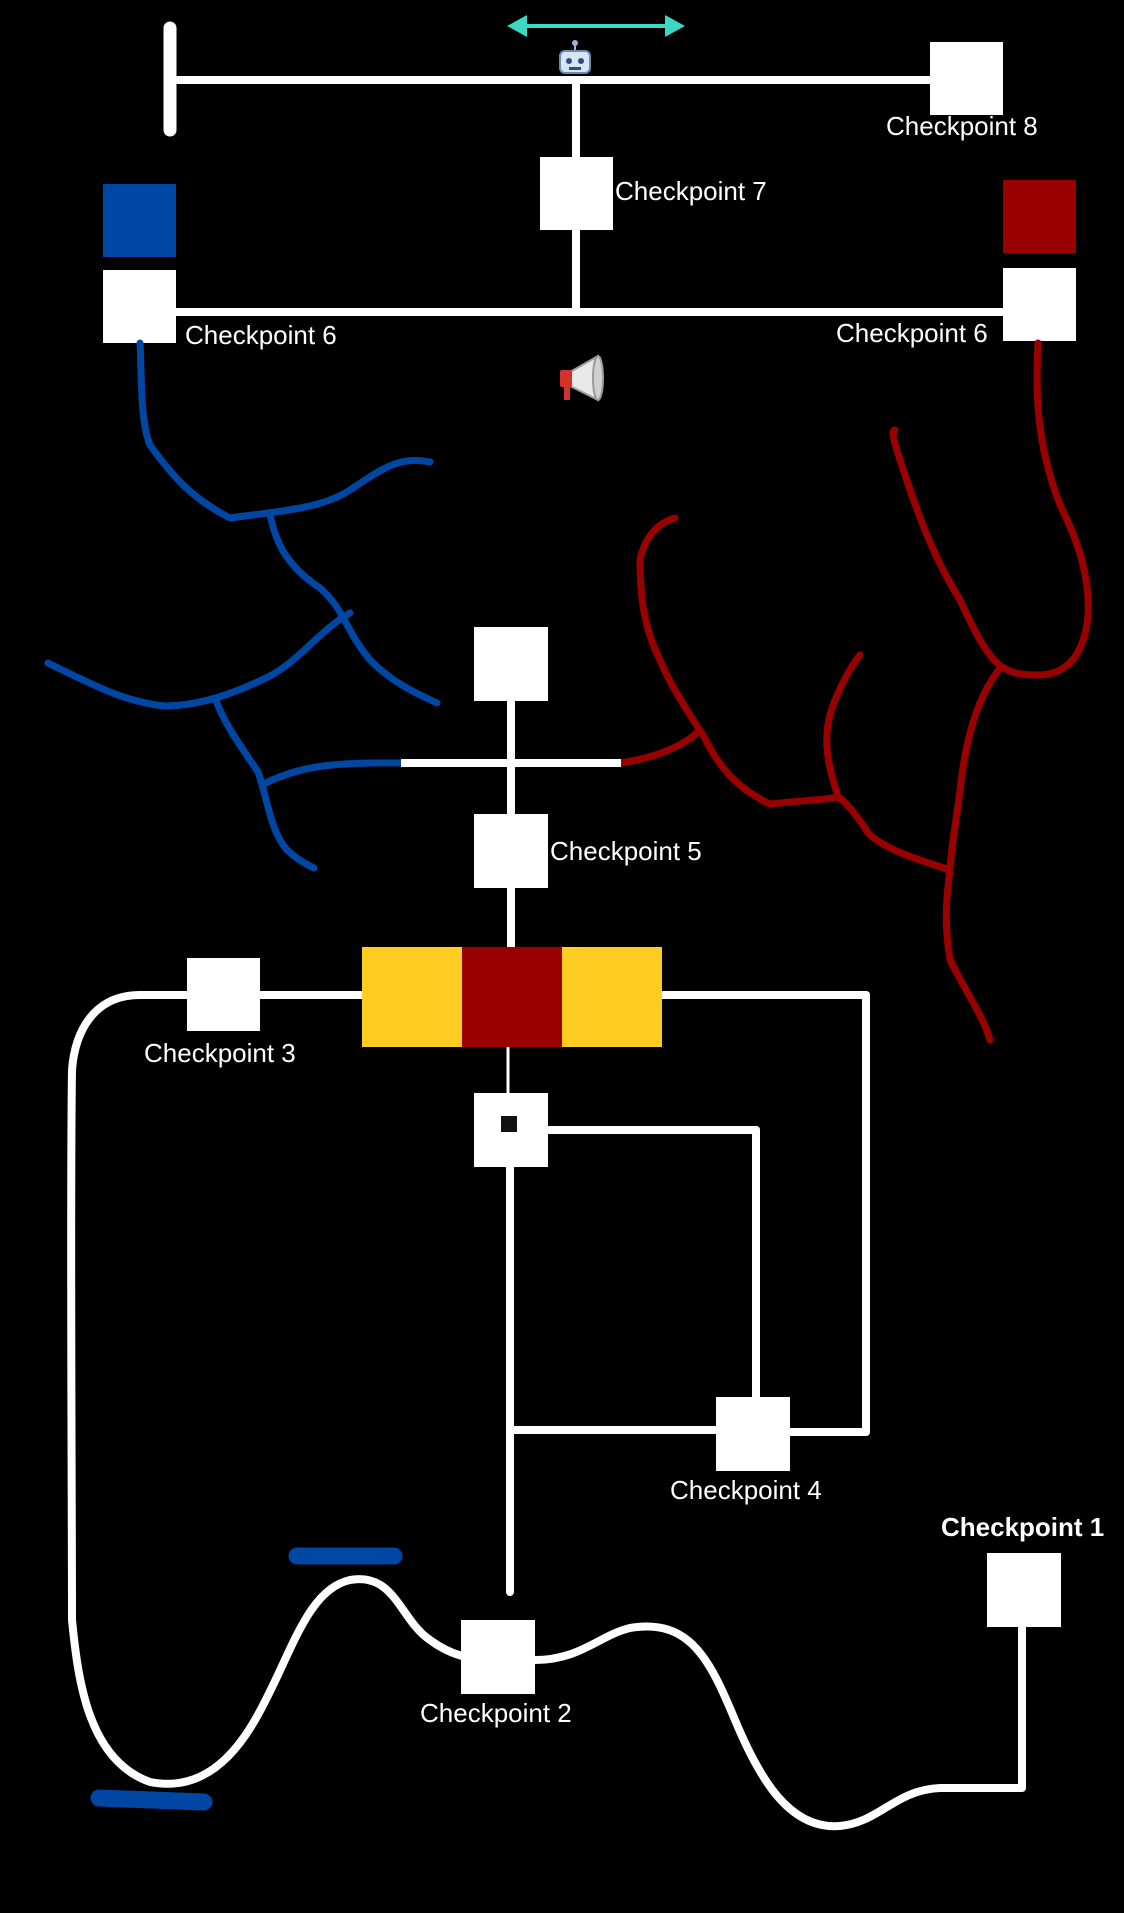  I want to click on checkpoint-6-right-label: Checkpoint 6, so click(912, 333).